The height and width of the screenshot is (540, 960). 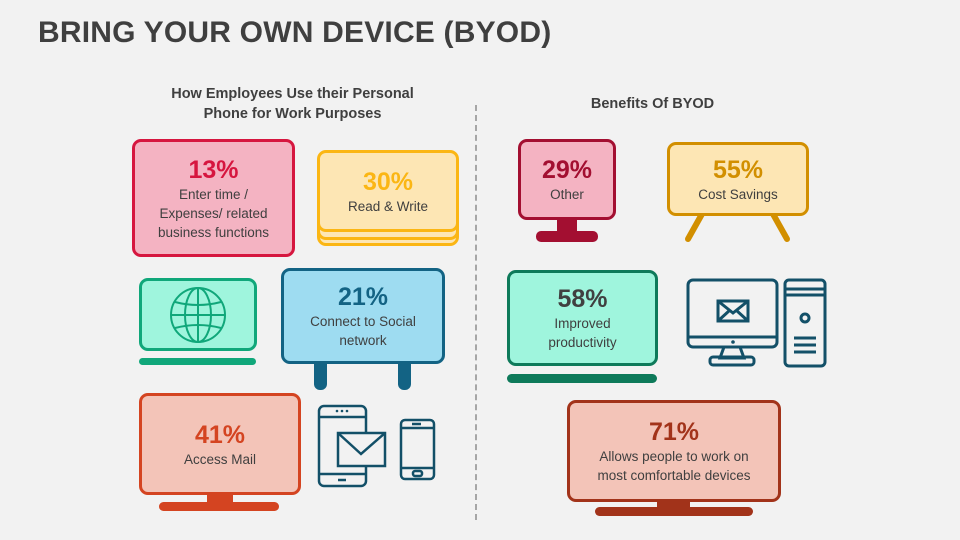 What do you see at coordinates (417, 449) in the screenshot?
I see `smartphone-icon` at bounding box center [417, 449].